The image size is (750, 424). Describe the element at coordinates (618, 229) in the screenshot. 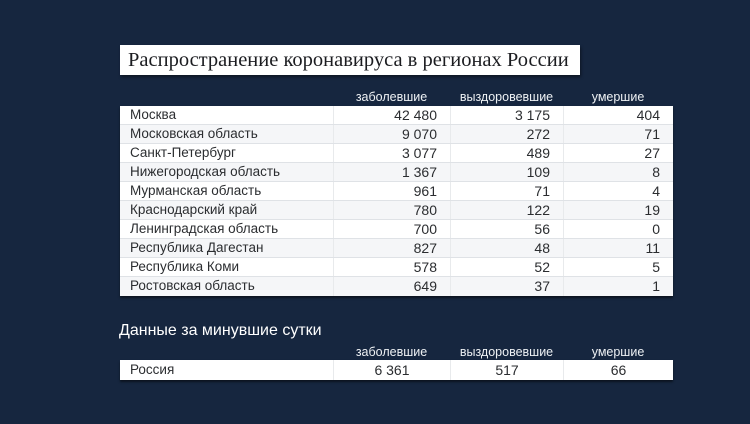

I see `died-value: 0` at that location.